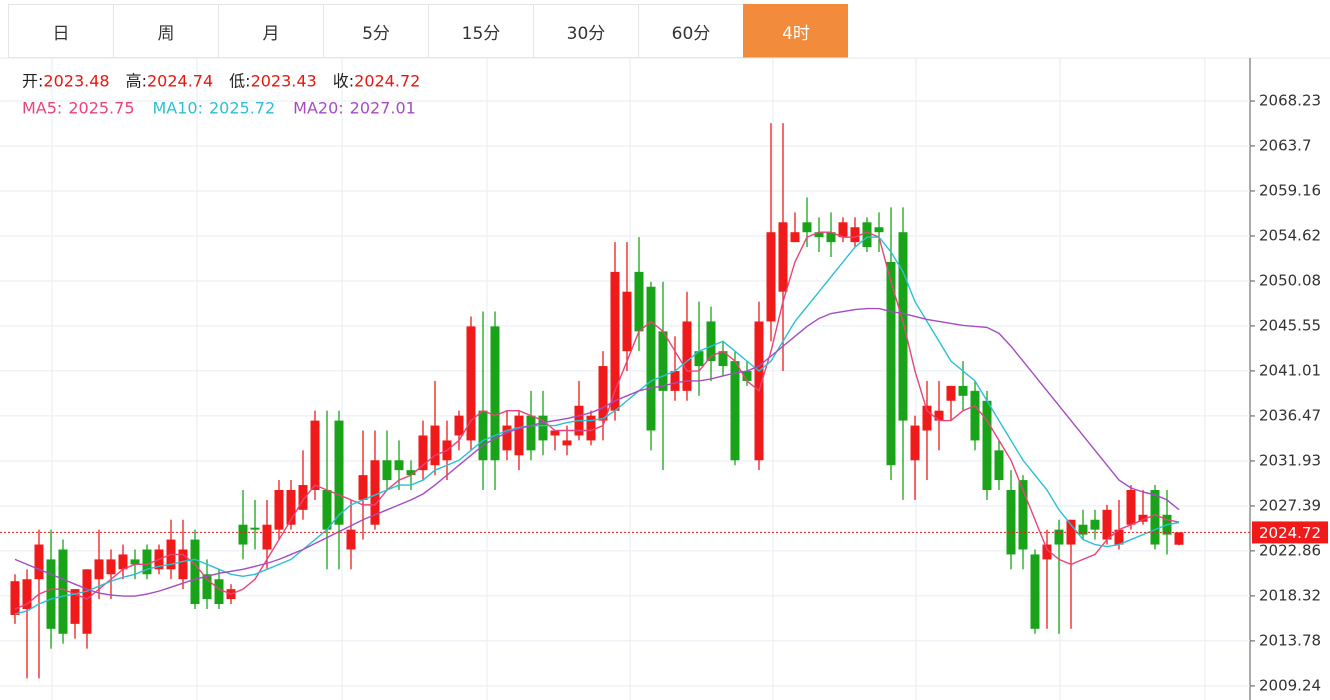  What do you see at coordinates (42, 108) in the screenshot?
I see `ma-legend-name: MA5:` at bounding box center [42, 108].